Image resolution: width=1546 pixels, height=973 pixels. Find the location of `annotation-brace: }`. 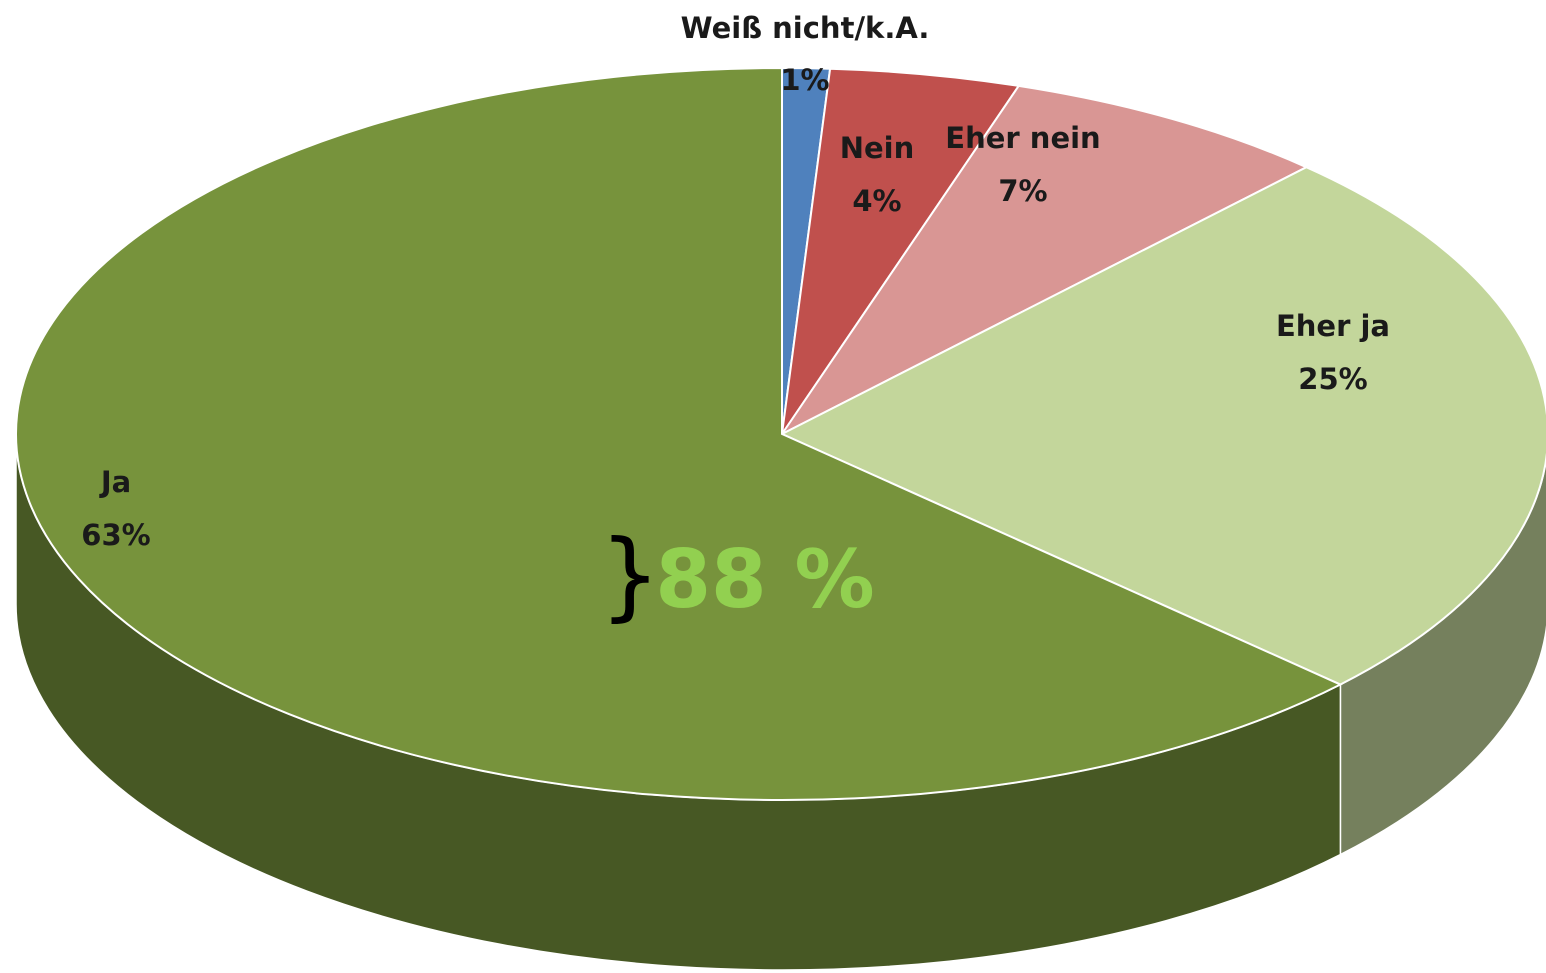

annotation-brace: } is located at coordinates (629, 575).